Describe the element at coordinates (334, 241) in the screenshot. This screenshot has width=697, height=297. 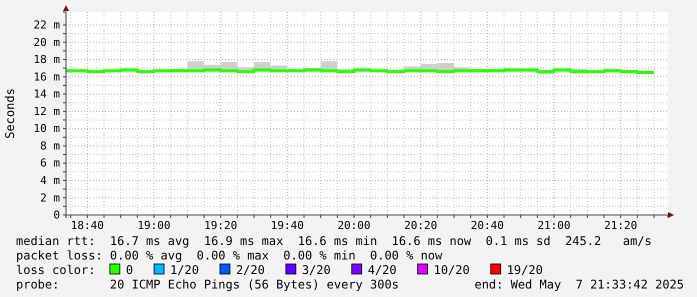
I see `text: median rtt: 16.7 ms avg 16.9 ms max 16.6 ms min 16.6 ms now 0.1 ms sd 245.2 am/s` at that location.